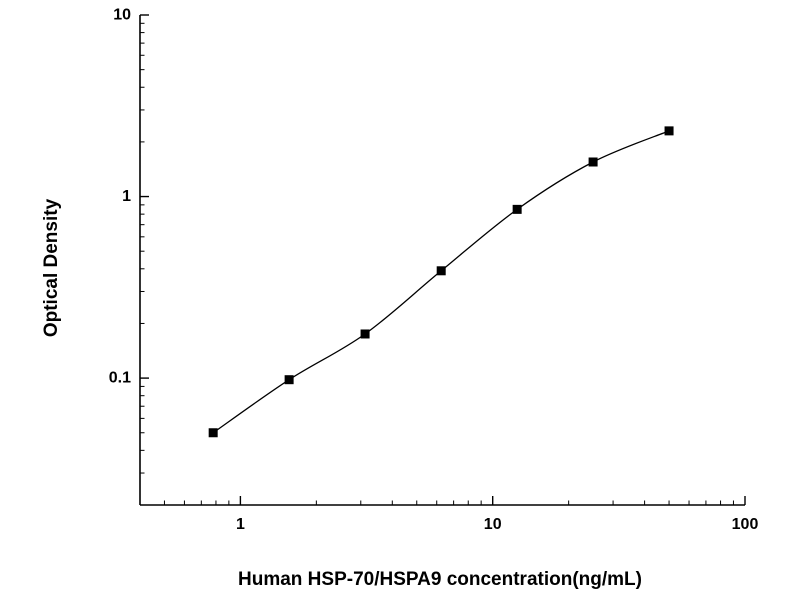 The image size is (800, 600). I want to click on y-tick-label: 10, so click(122, 15).